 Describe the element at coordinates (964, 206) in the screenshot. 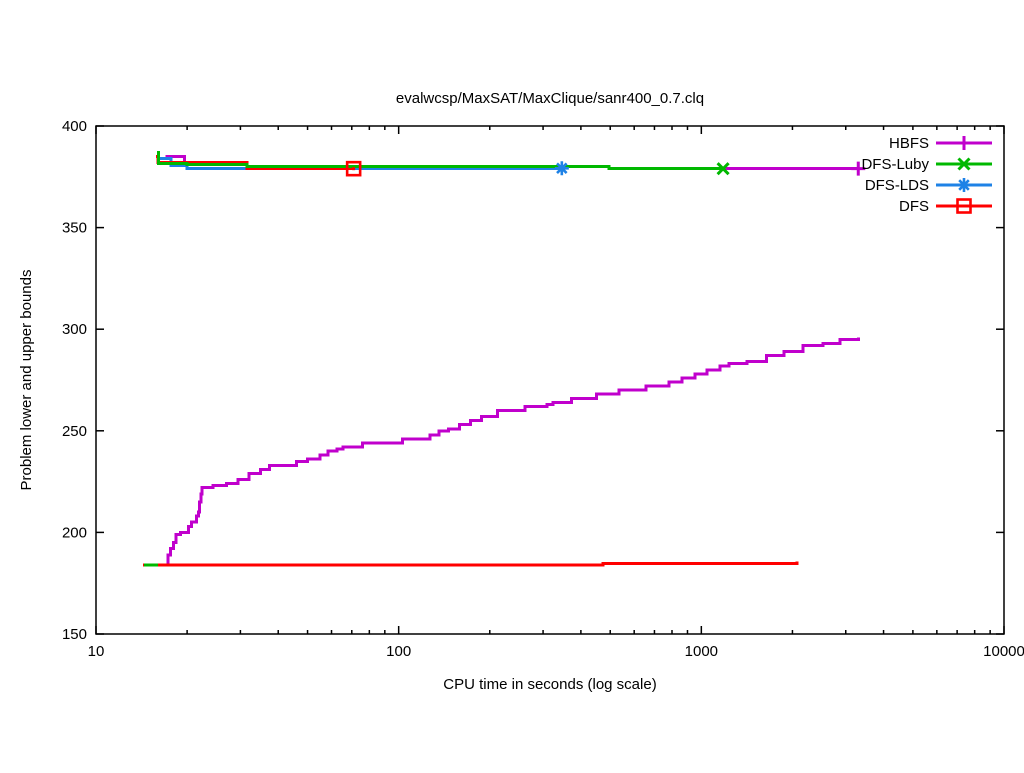

I see `legend-marker-square-icon` at that location.